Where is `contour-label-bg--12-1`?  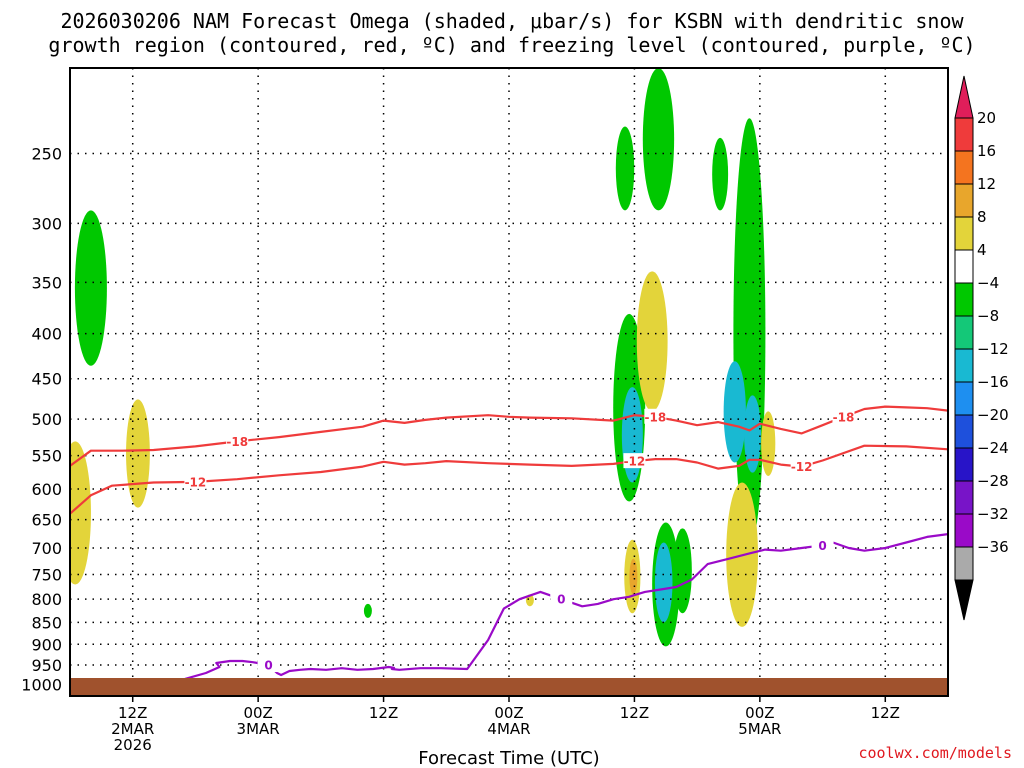
contour-label-bg--12-1 is located at coordinates (634, 461).